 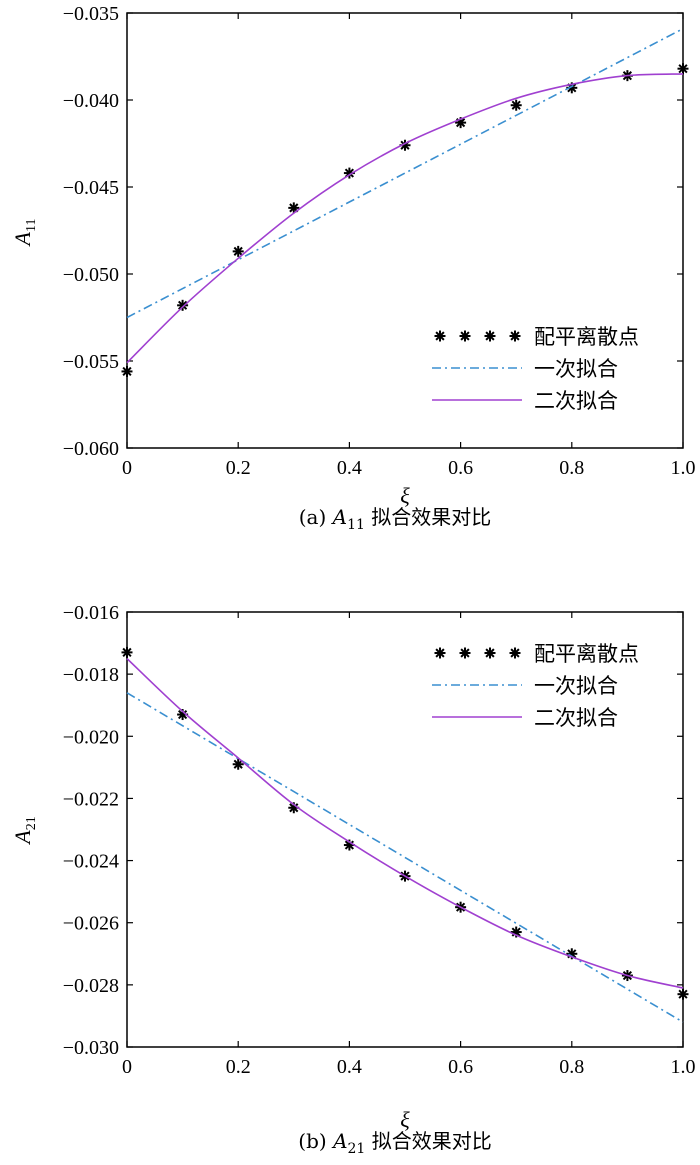 What do you see at coordinates (24, 233) in the screenshot?
I see `y-axis-label: A11` at bounding box center [24, 233].